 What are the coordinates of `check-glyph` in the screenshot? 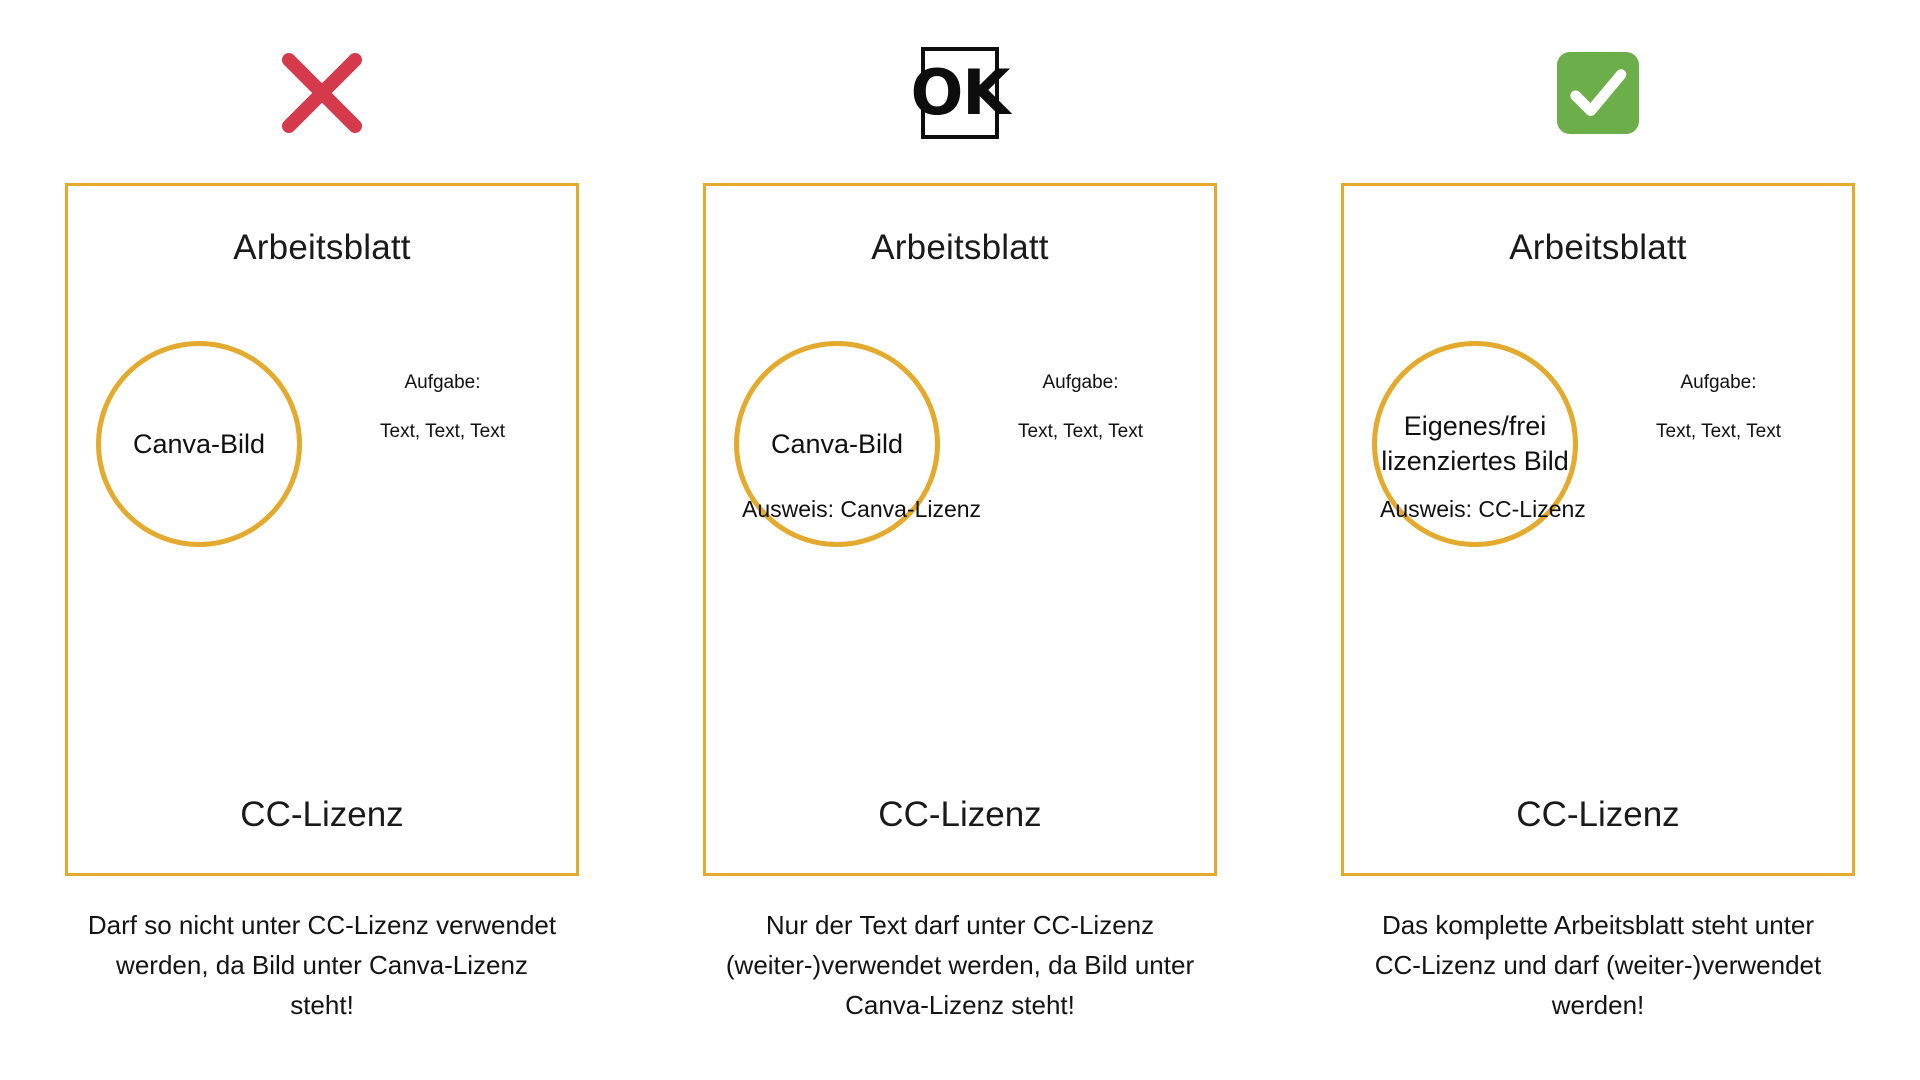 It's located at (1598, 93).